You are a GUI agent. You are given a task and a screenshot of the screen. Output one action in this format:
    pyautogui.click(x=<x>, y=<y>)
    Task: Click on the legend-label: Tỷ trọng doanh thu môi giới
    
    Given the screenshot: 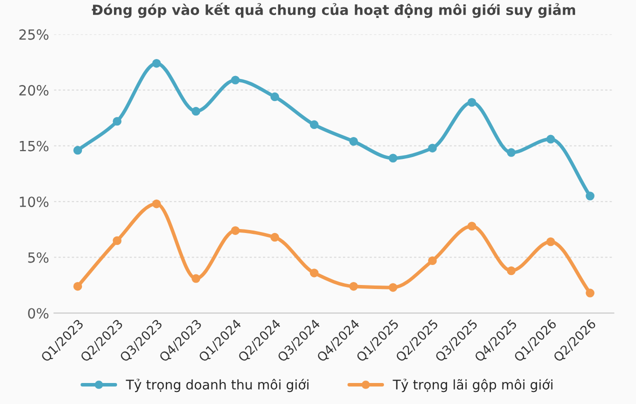 What is the action you would take?
    pyautogui.click(x=217, y=385)
    